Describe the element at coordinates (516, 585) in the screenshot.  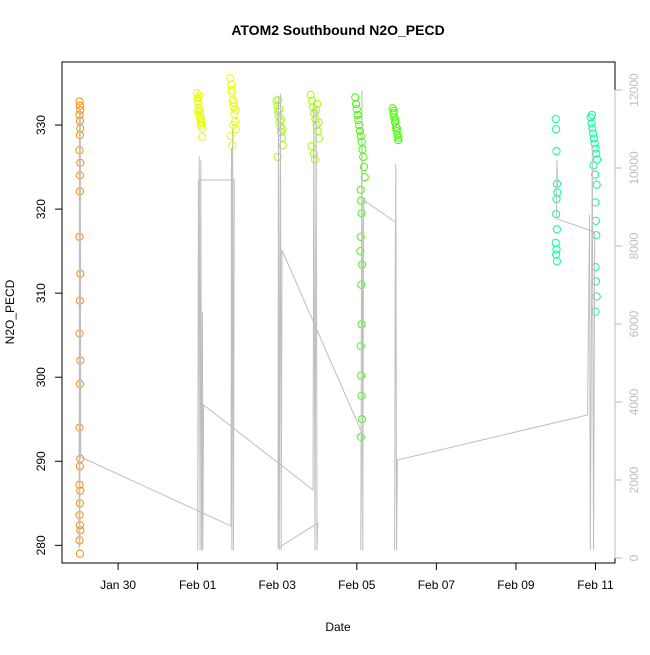
I see `x-tick-label: Feb 09` at that location.